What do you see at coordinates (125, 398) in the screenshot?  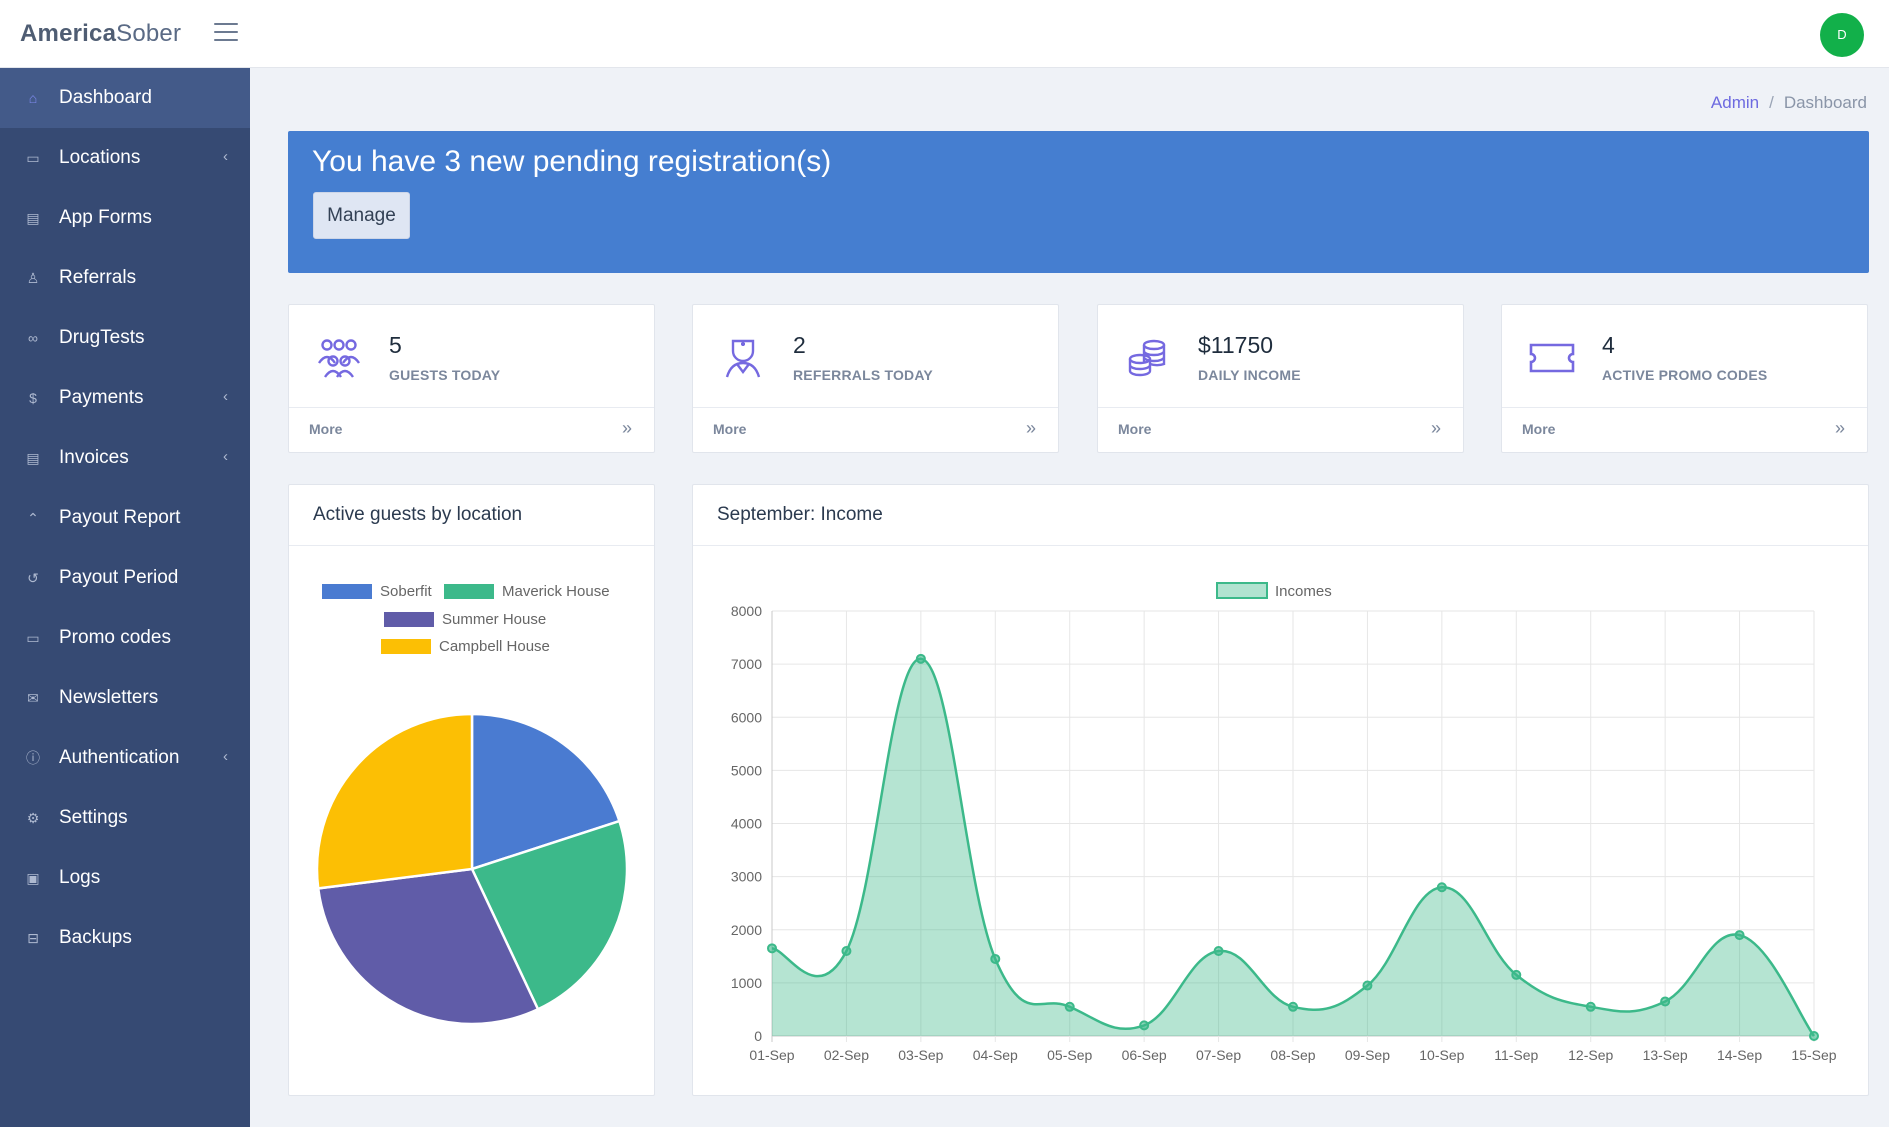 I see `sidebar-item-payments: $ Payments ‹` at bounding box center [125, 398].